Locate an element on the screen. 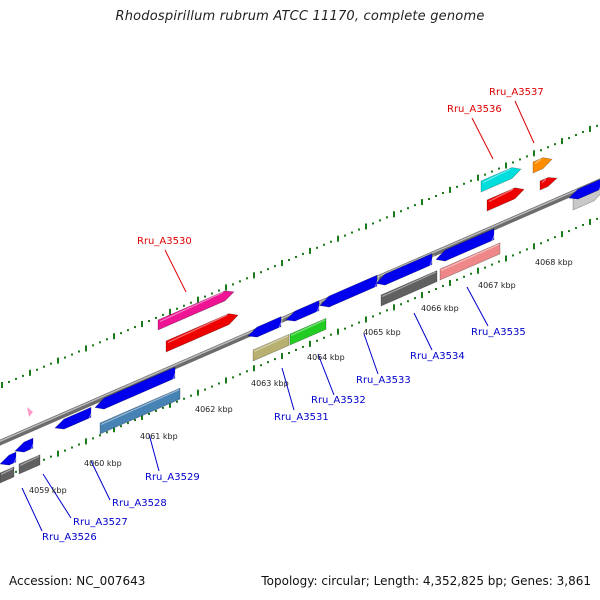 This screenshot has height=600, width=600. gene-arrow-rru-a3528 is located at coordinates (73, 418).